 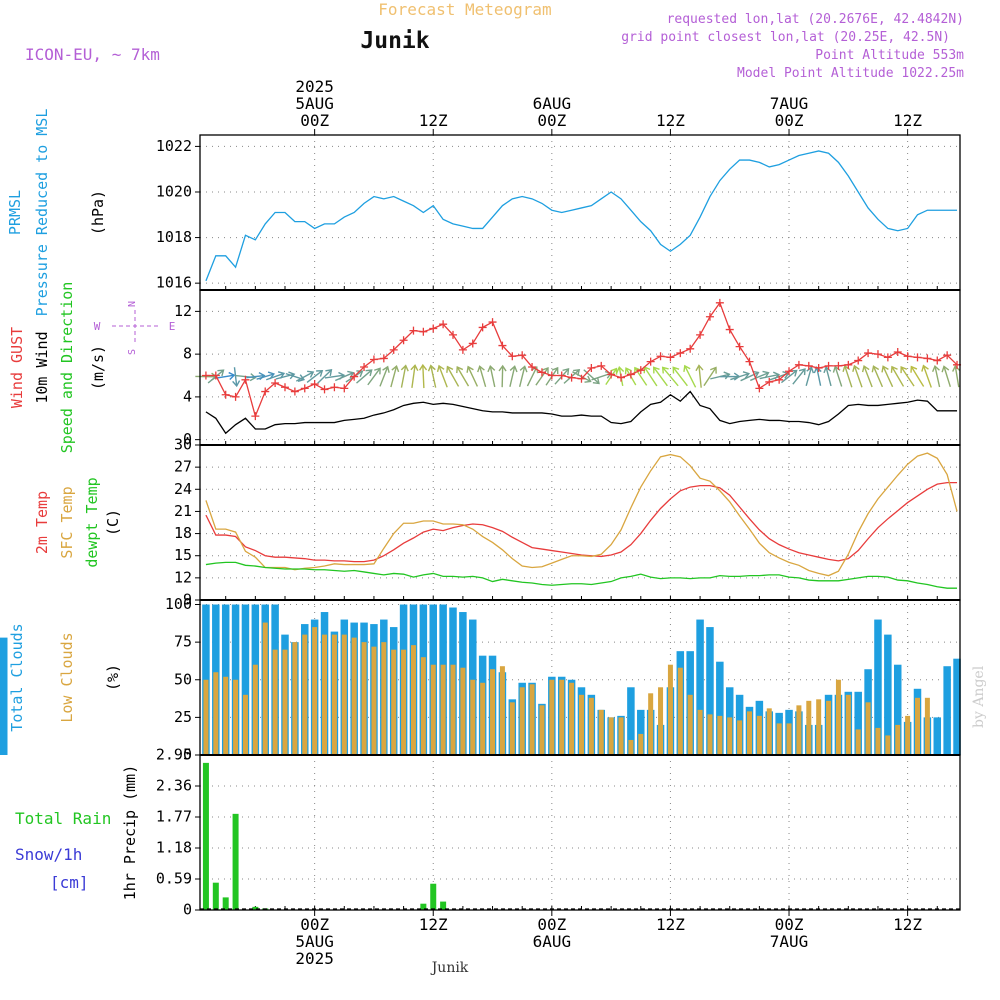 I want to click on precip-legend-label: Snow/1h, so click(x=48, y=854).